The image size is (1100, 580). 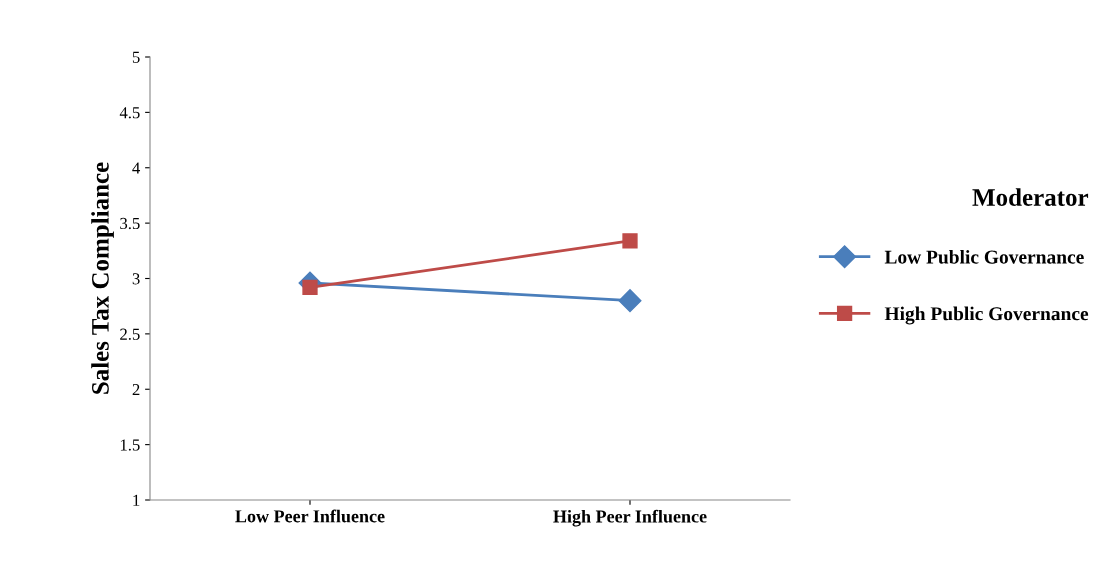 I want to click on y-tick-label: 3, so click(x=136, y=279).